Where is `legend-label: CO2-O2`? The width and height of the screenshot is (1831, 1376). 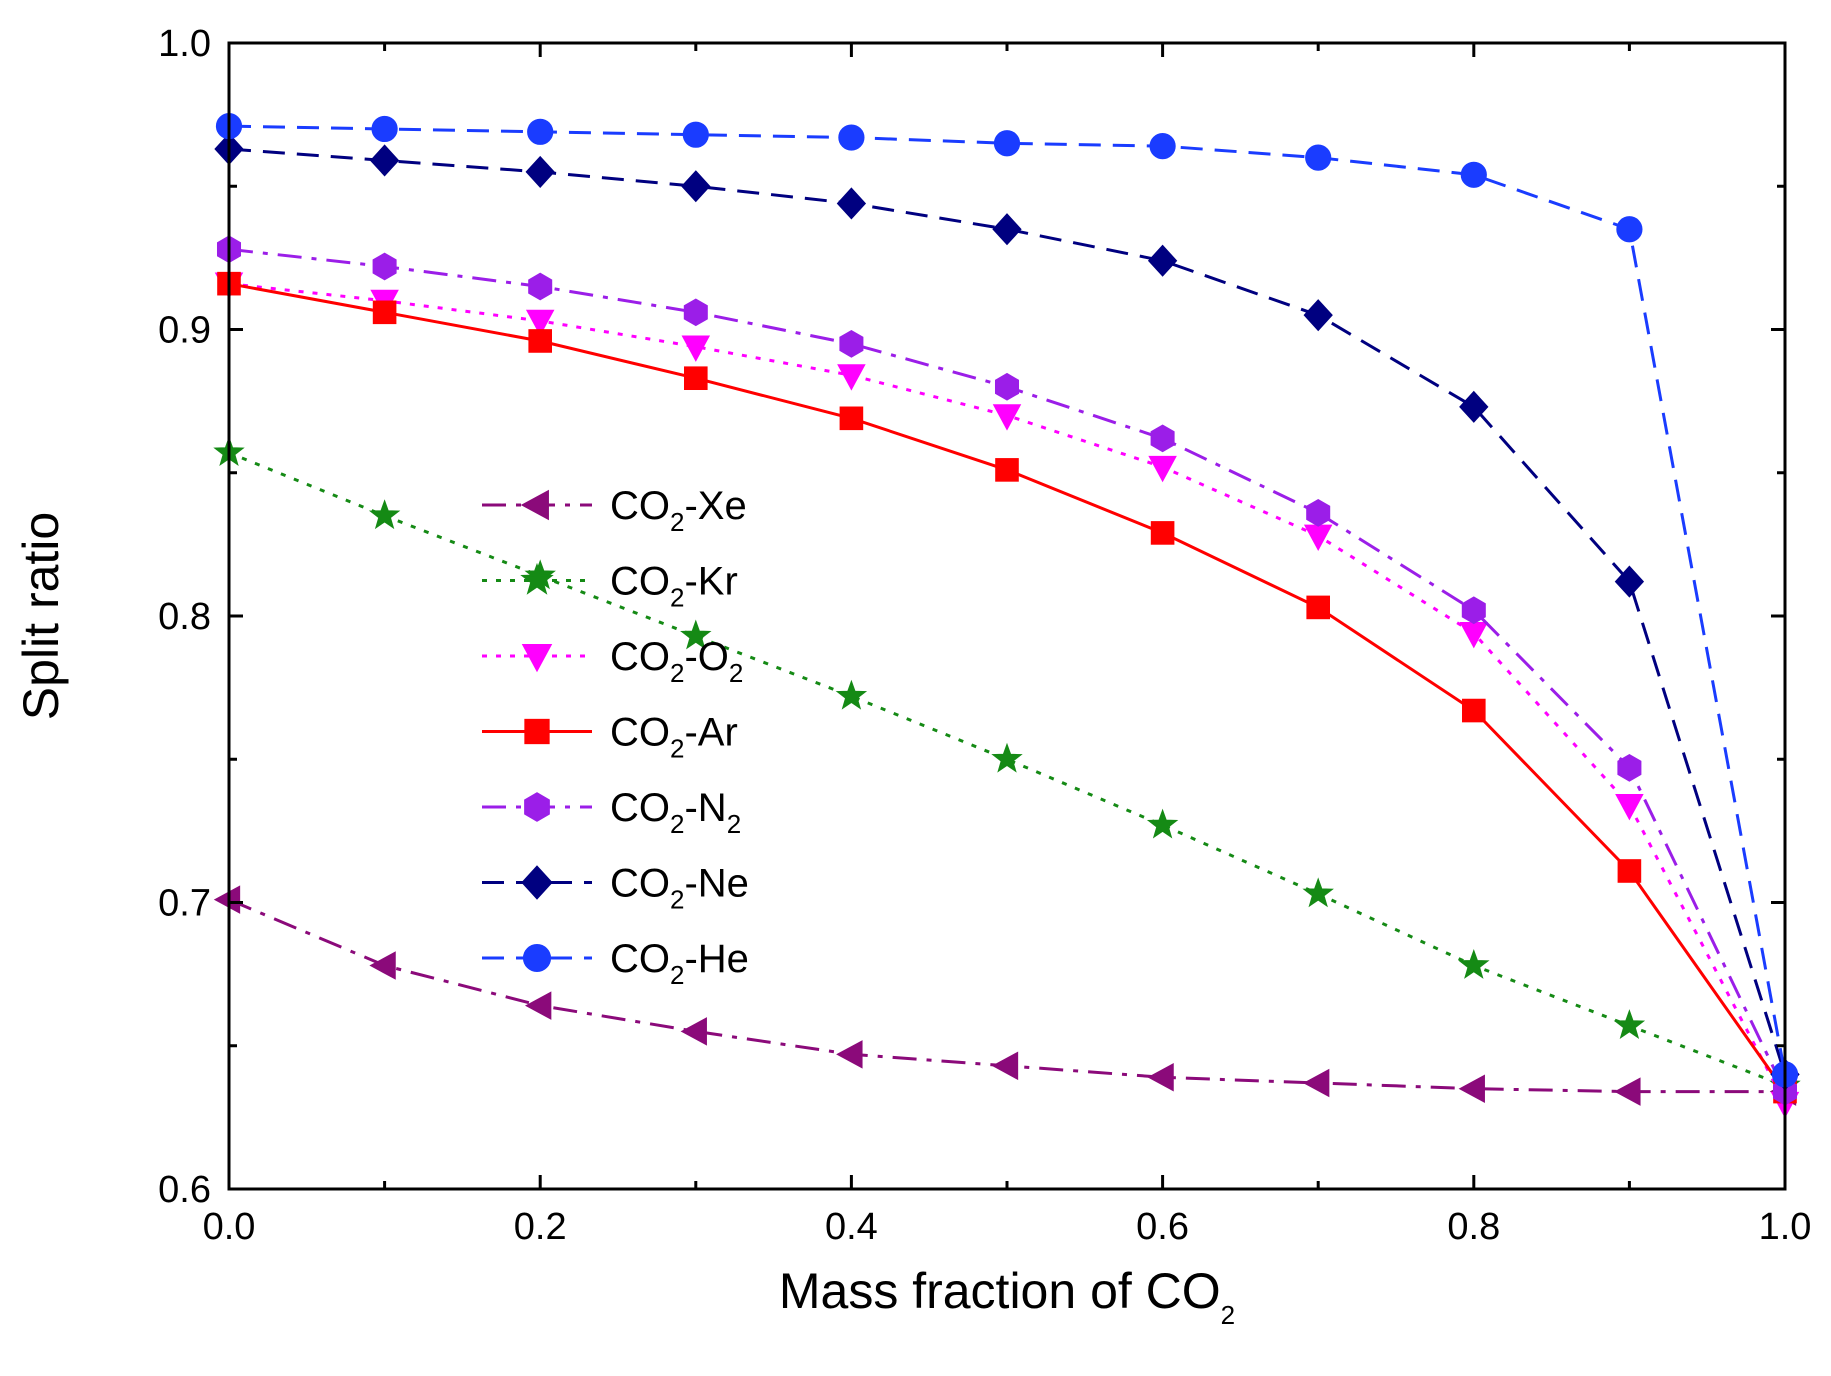
legend-label: CO2-O2 is located at coordinates (676, 661).